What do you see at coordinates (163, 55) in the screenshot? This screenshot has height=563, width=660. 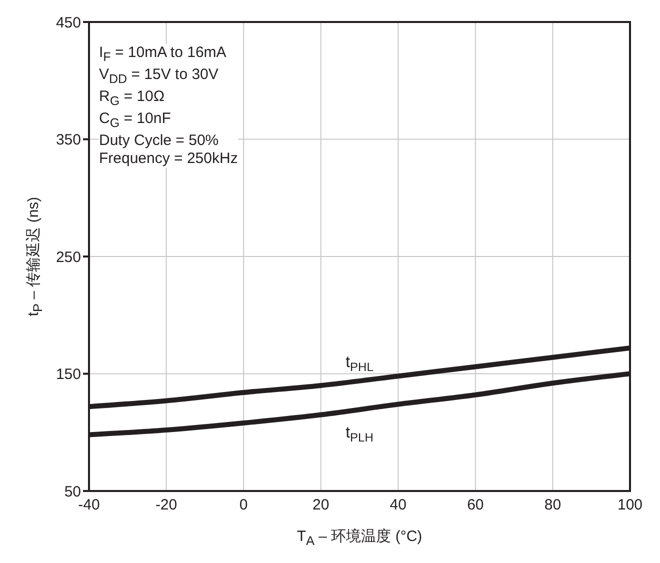 I see `annotation: I$_{F}$ = 10mA to 16mA` at bounding box center [163, 55].